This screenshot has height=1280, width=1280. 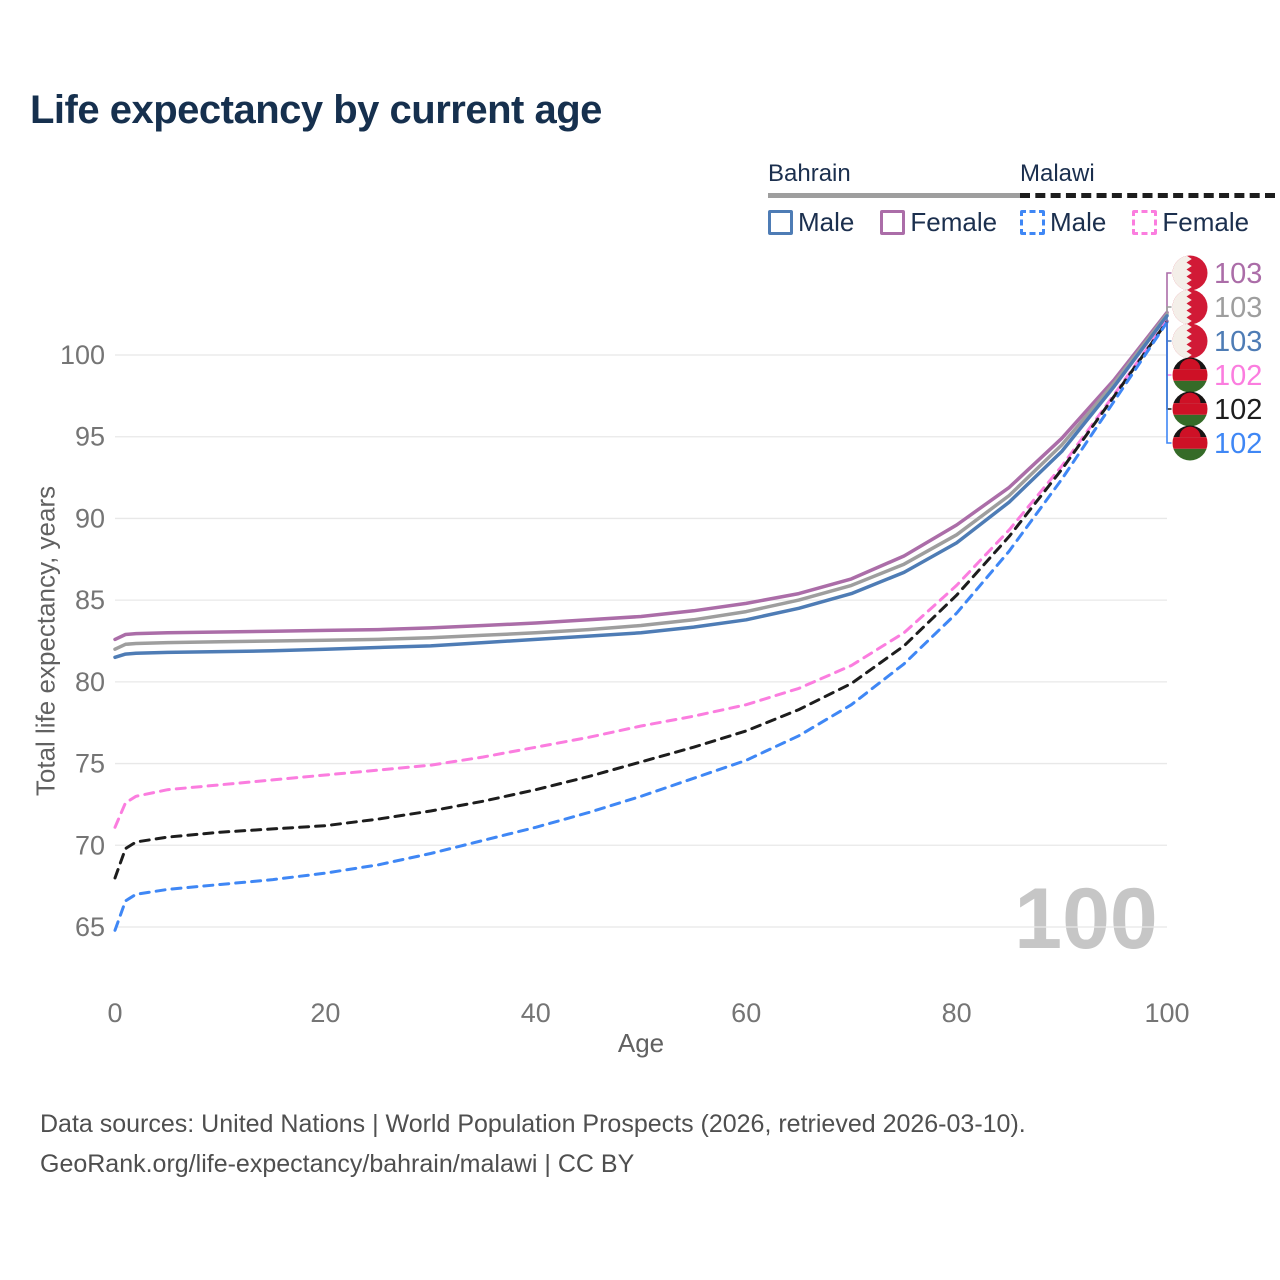 What do you see at coordinates (641, 1043) in the screenshot?
I see `x-axis-title: Age` at bounding box center [641, 1043].